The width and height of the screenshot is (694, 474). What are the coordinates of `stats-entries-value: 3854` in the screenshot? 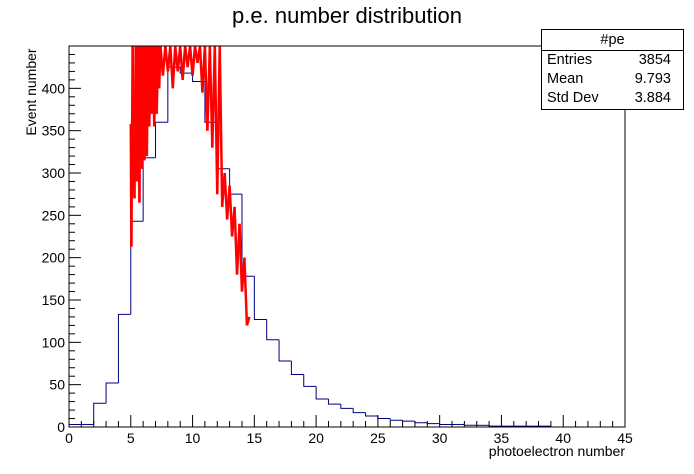 It's located at (654, 60).